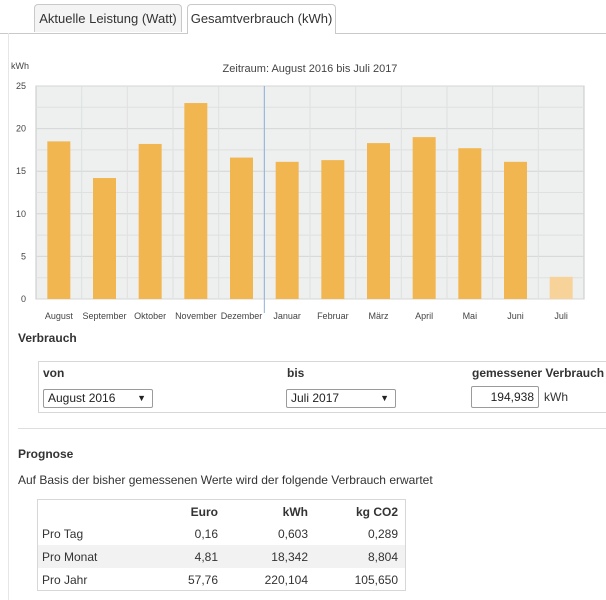 The width and height of the screenshot is (606, 600). Describe the element at coordinates (206, 534) in the screenshot. I see `cell-euro: 0,16` at that location.